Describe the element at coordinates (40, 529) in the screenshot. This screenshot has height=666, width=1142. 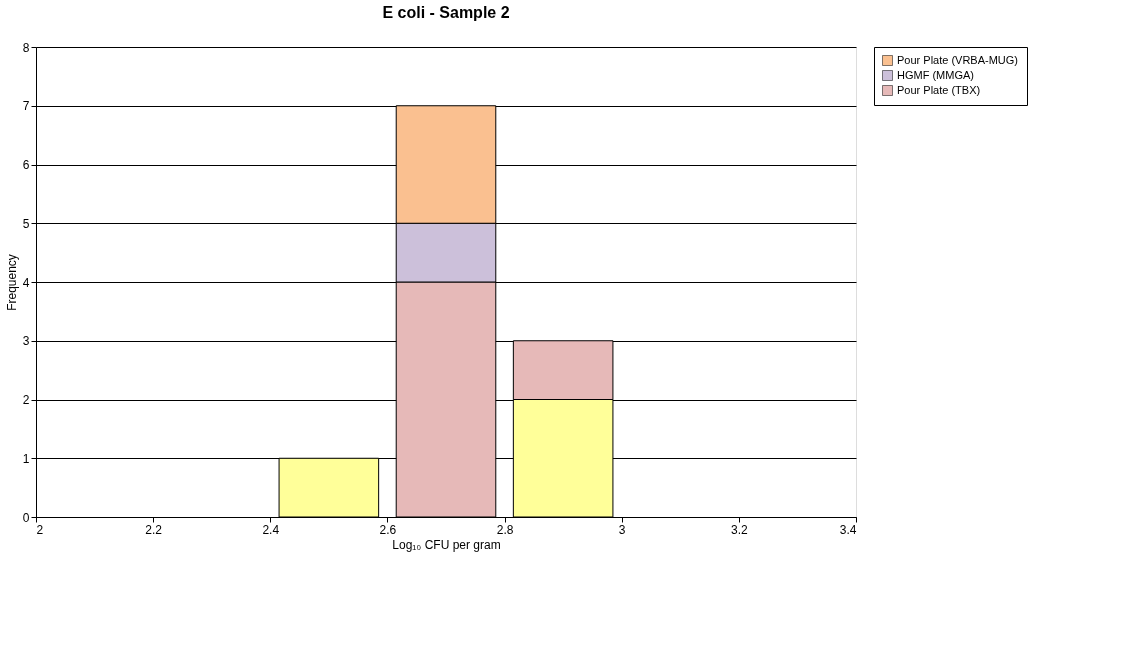
I see `x-tick-label: 2` at that location.